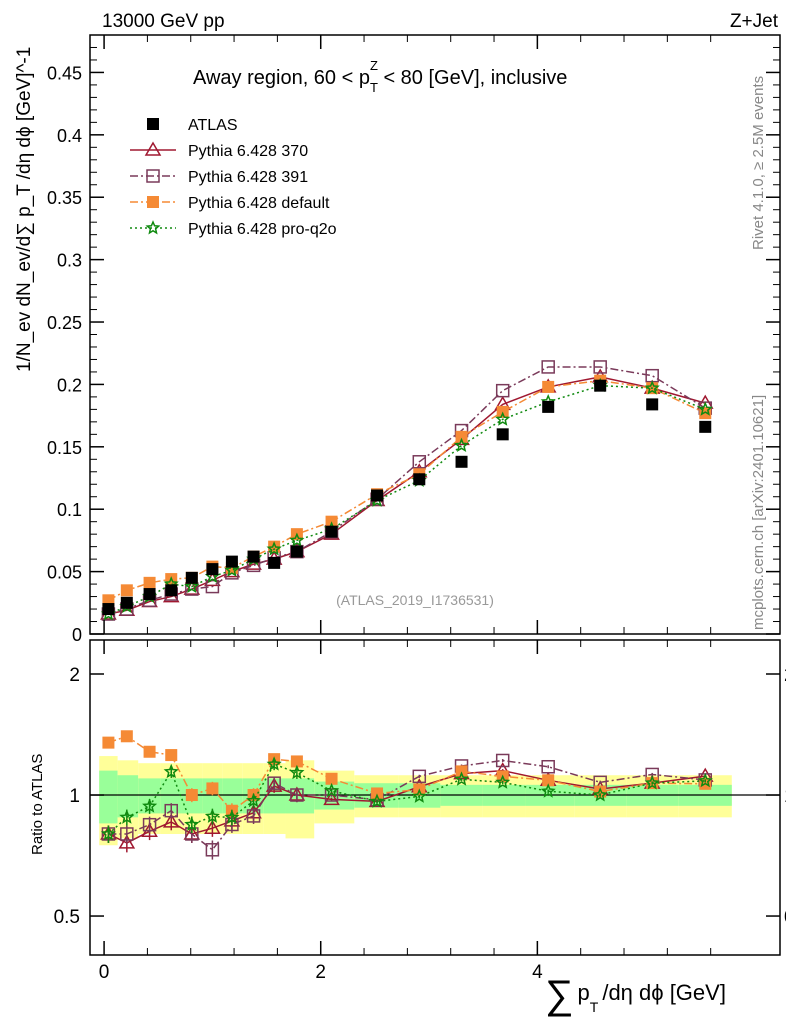 The height and width of the screenshot is (1024, 786). I want to click on y-tick-label: 0.2, so click(69, 385).